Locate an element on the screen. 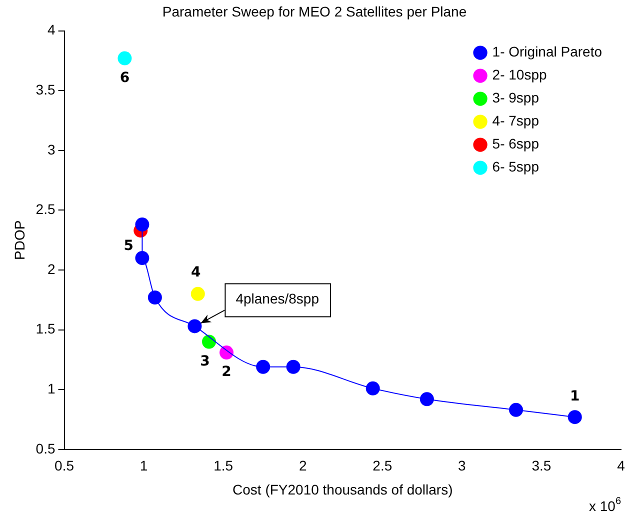 The height and width of the screenshot is (515, 633). x-tick-label: 2.5 is located at coordinates (382, 466).